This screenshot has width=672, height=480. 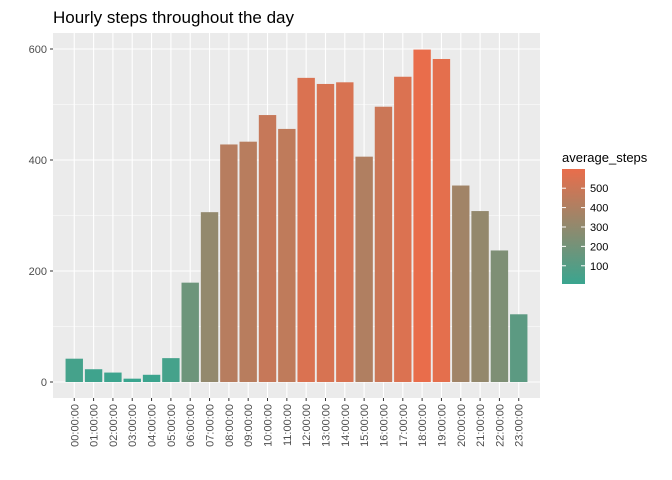 I want to click on x-tick-label: 03:00:00, so click(x=133, y=425).